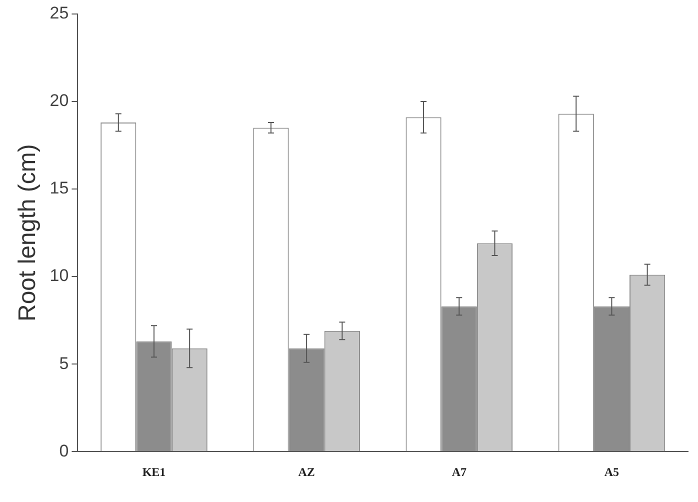  I want to click on y-tick-label: 25, so click(59, 13).